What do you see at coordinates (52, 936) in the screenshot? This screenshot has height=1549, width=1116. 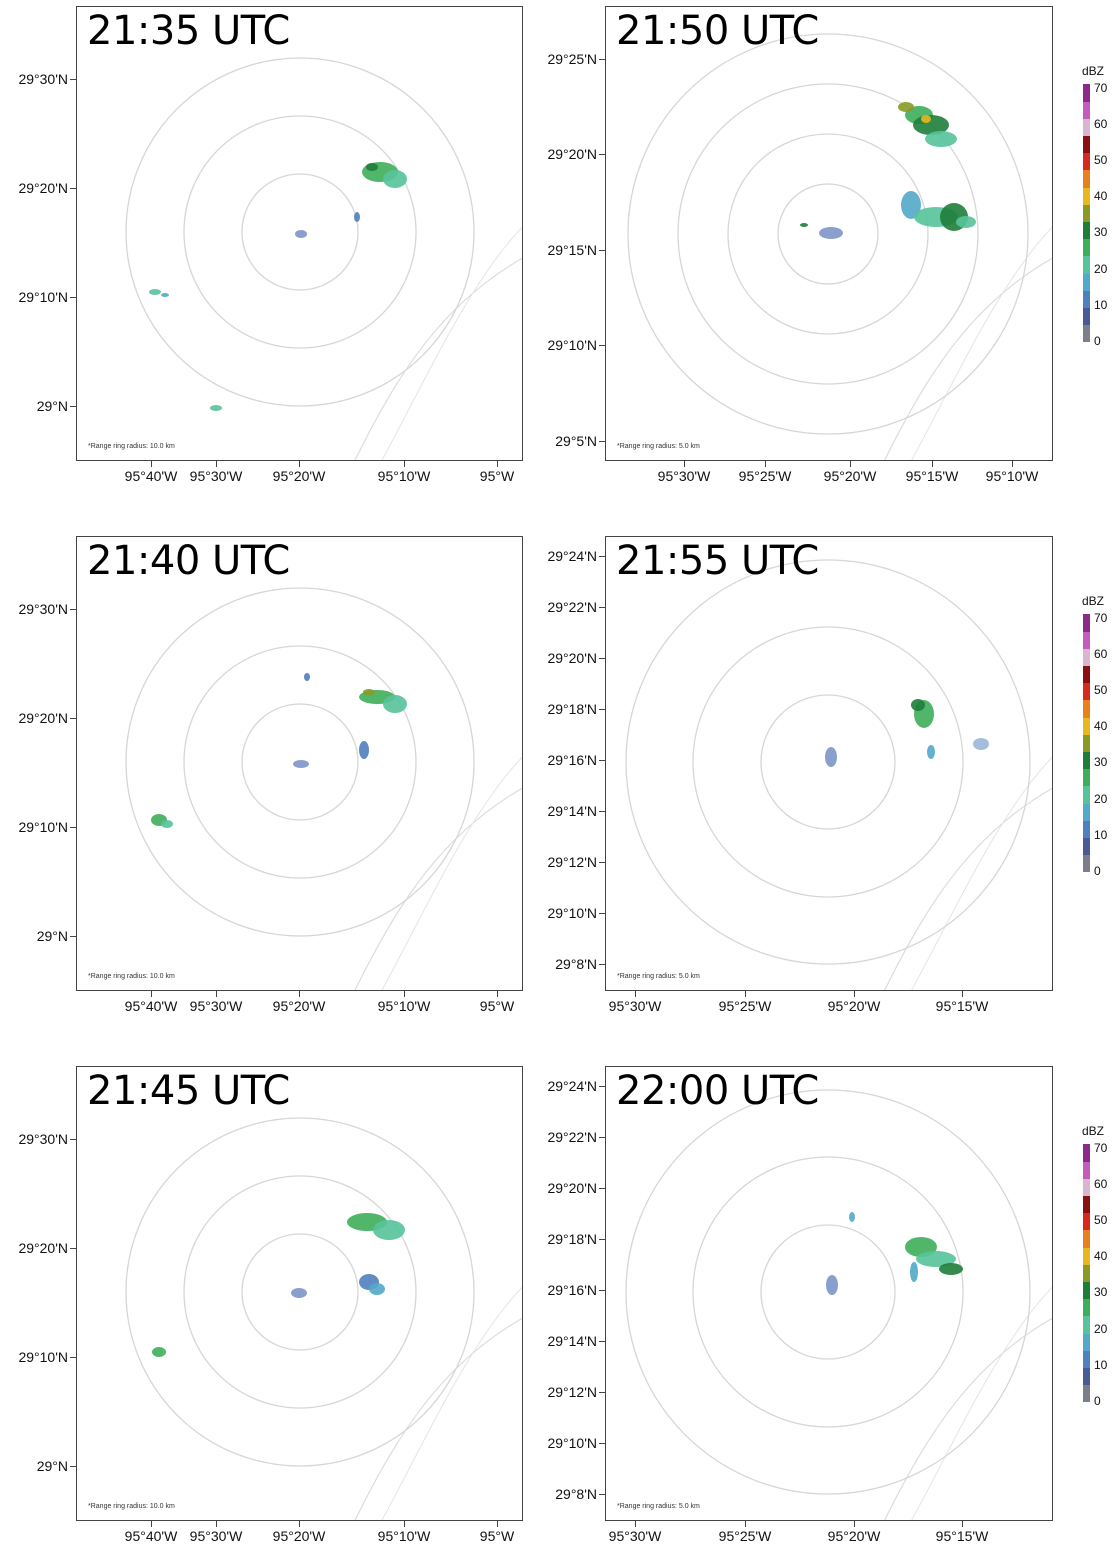 I see `latitude-tick-label: 29°N` at bounding box center [52, 936].